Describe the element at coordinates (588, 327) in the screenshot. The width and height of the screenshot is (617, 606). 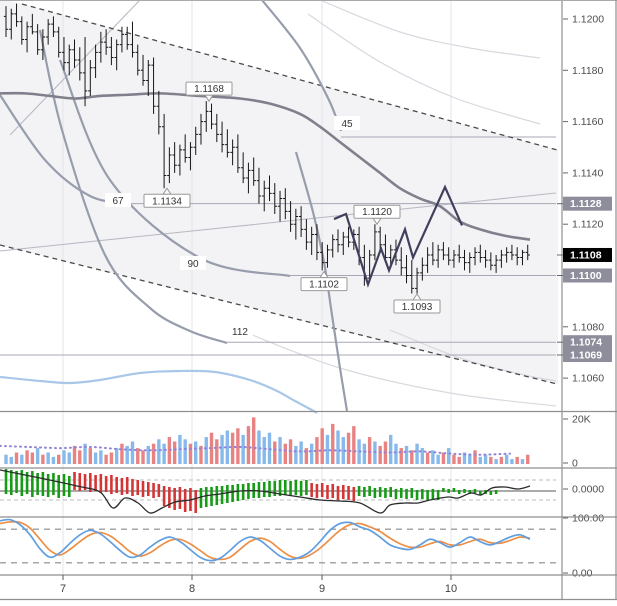
I see `price-tick-label: 1.1080` at that location.